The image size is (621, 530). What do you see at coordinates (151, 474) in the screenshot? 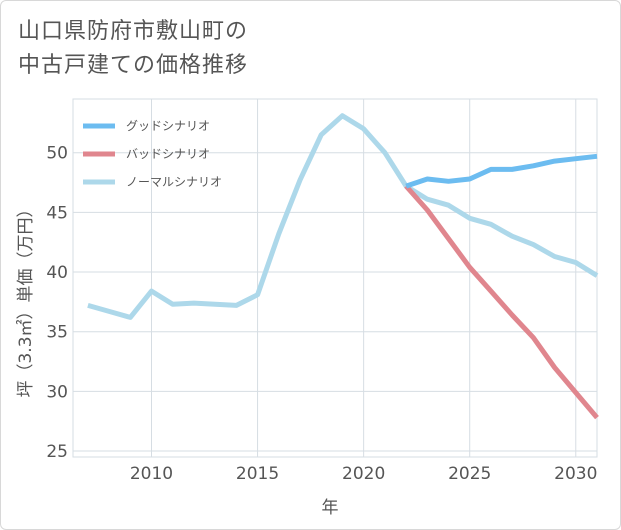
I see `x-tick-label: 2010` at bounding box center [151, 474].